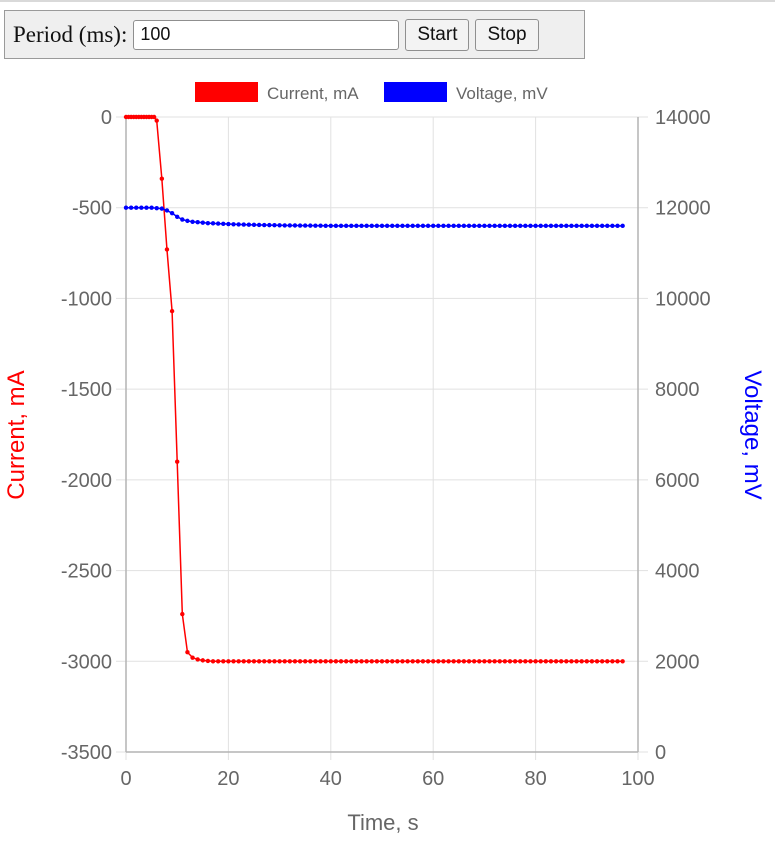 This screenshot has height=843, width=775. Describe the element at coordinates (86, 481) in the screenshot. I see `y-left-tick-label: -2000` at that location.